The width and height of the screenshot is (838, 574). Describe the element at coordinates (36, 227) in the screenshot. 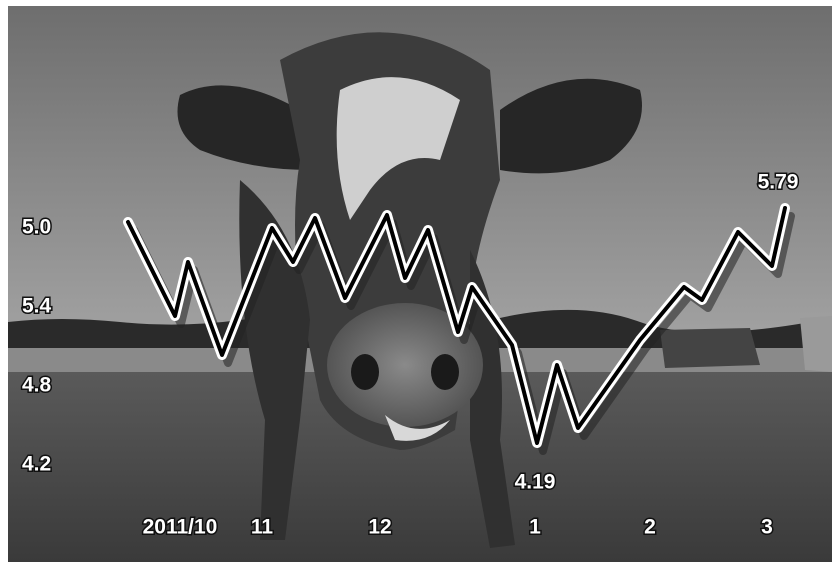

I see `y-label: 5.0` at that location.